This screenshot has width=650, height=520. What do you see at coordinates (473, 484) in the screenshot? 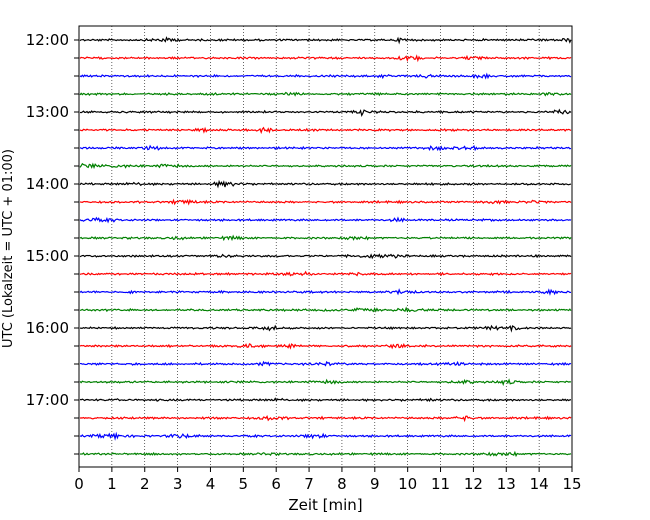
I see `x-tick-label: 12` at bounding box center [473, 484].